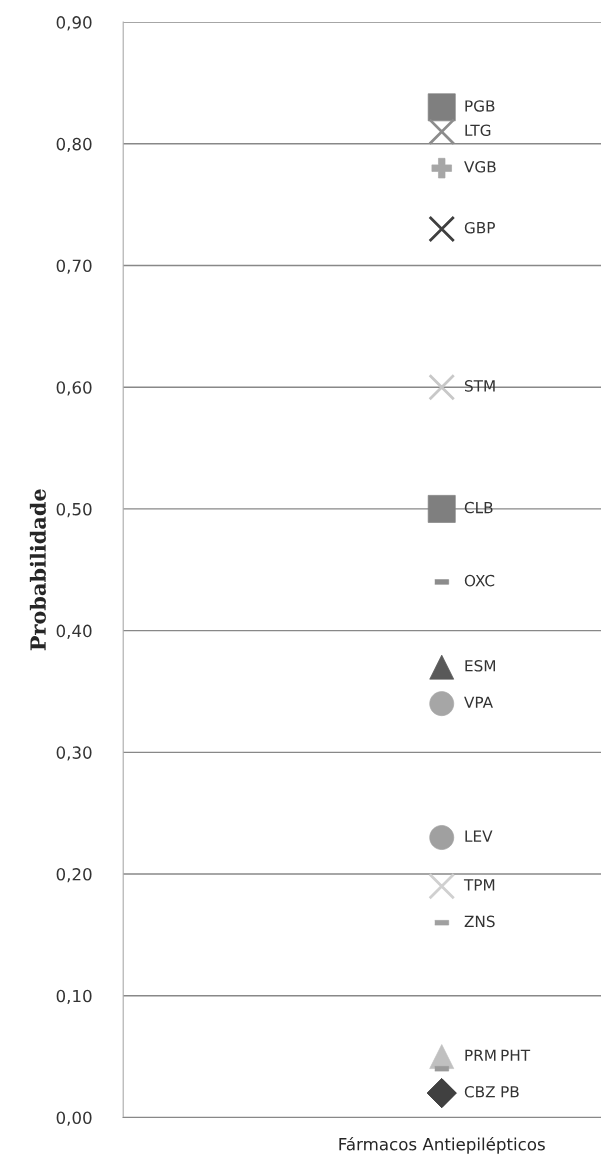 This screenshot has height=1164, width=601. Describe the element at coordinates (74, 266) in the screenshot. I see `y-tick-label: 0,70` at that location.